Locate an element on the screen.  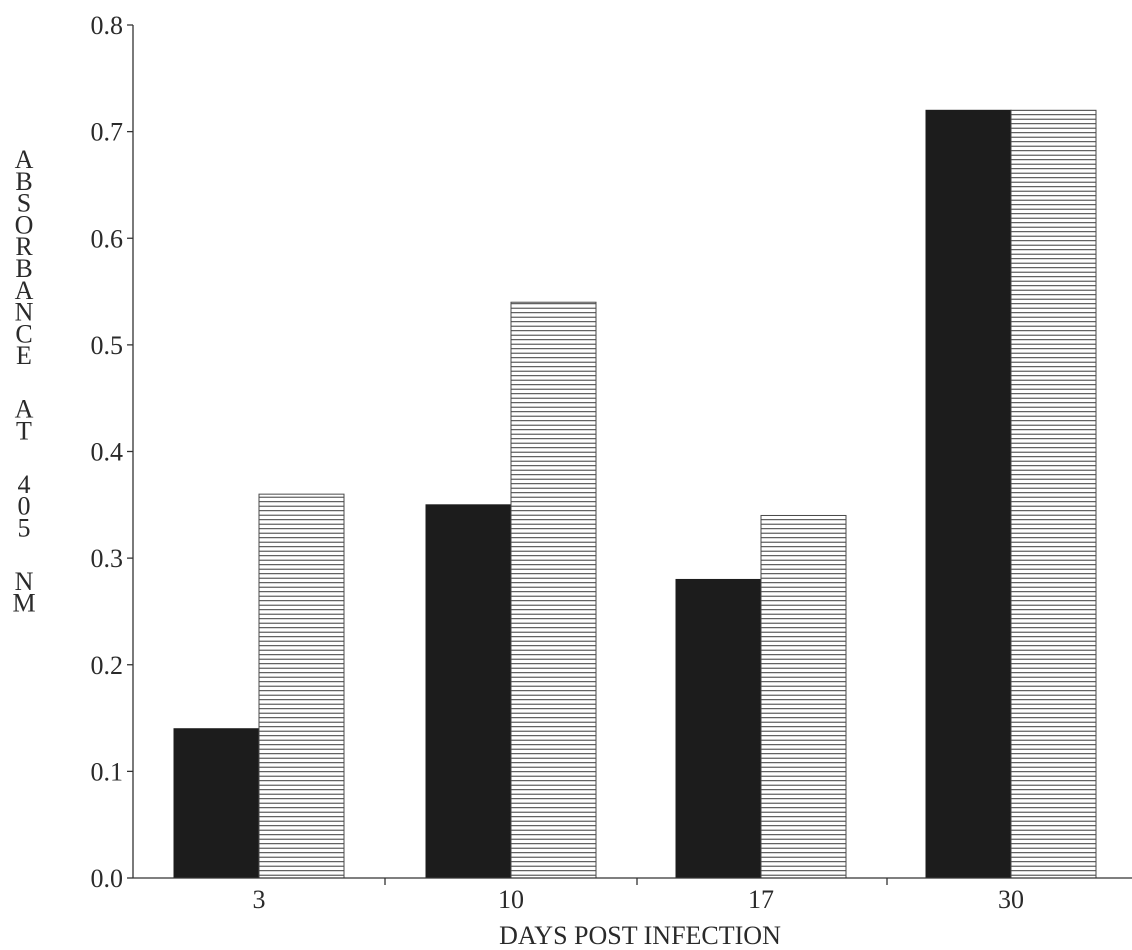
y-tick-label: 0.4 is located at coordinates (107, 452).